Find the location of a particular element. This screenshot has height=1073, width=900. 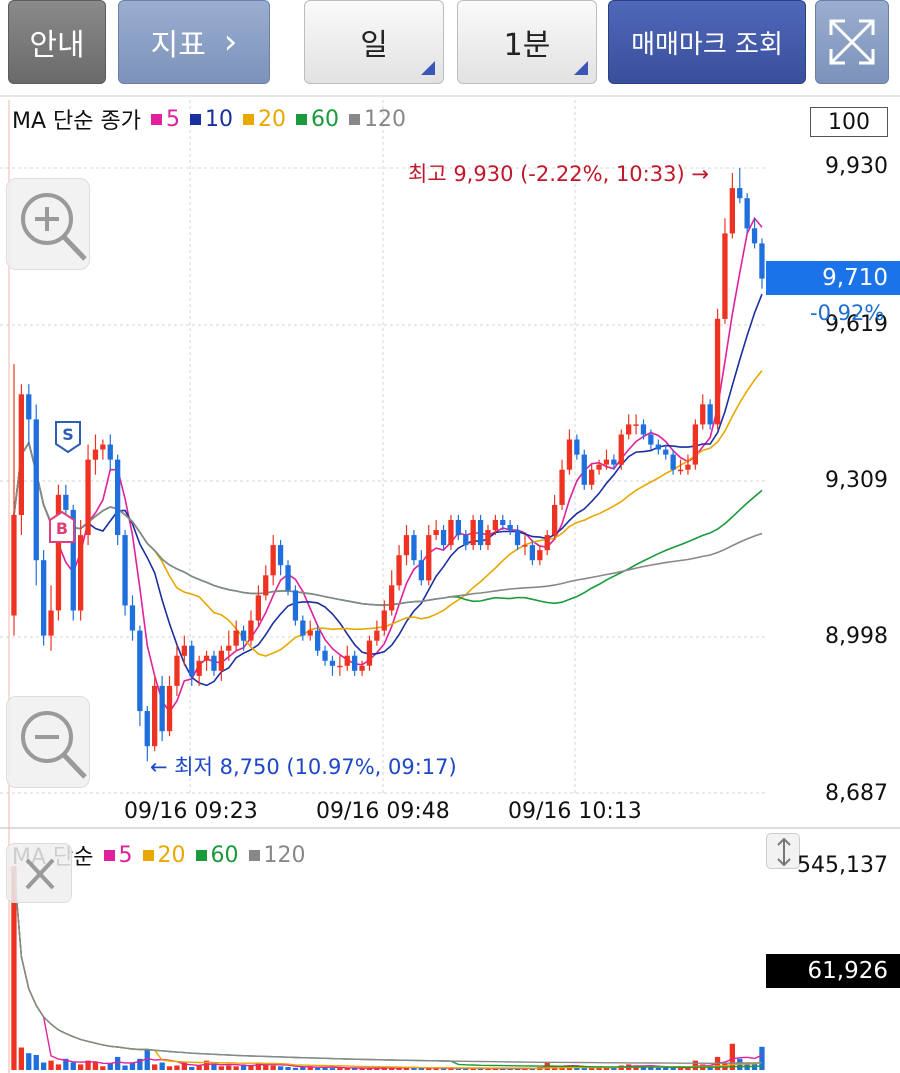

trade-mark-lookup-button: 매매마크 조회 is located at coordinates (707, 42).